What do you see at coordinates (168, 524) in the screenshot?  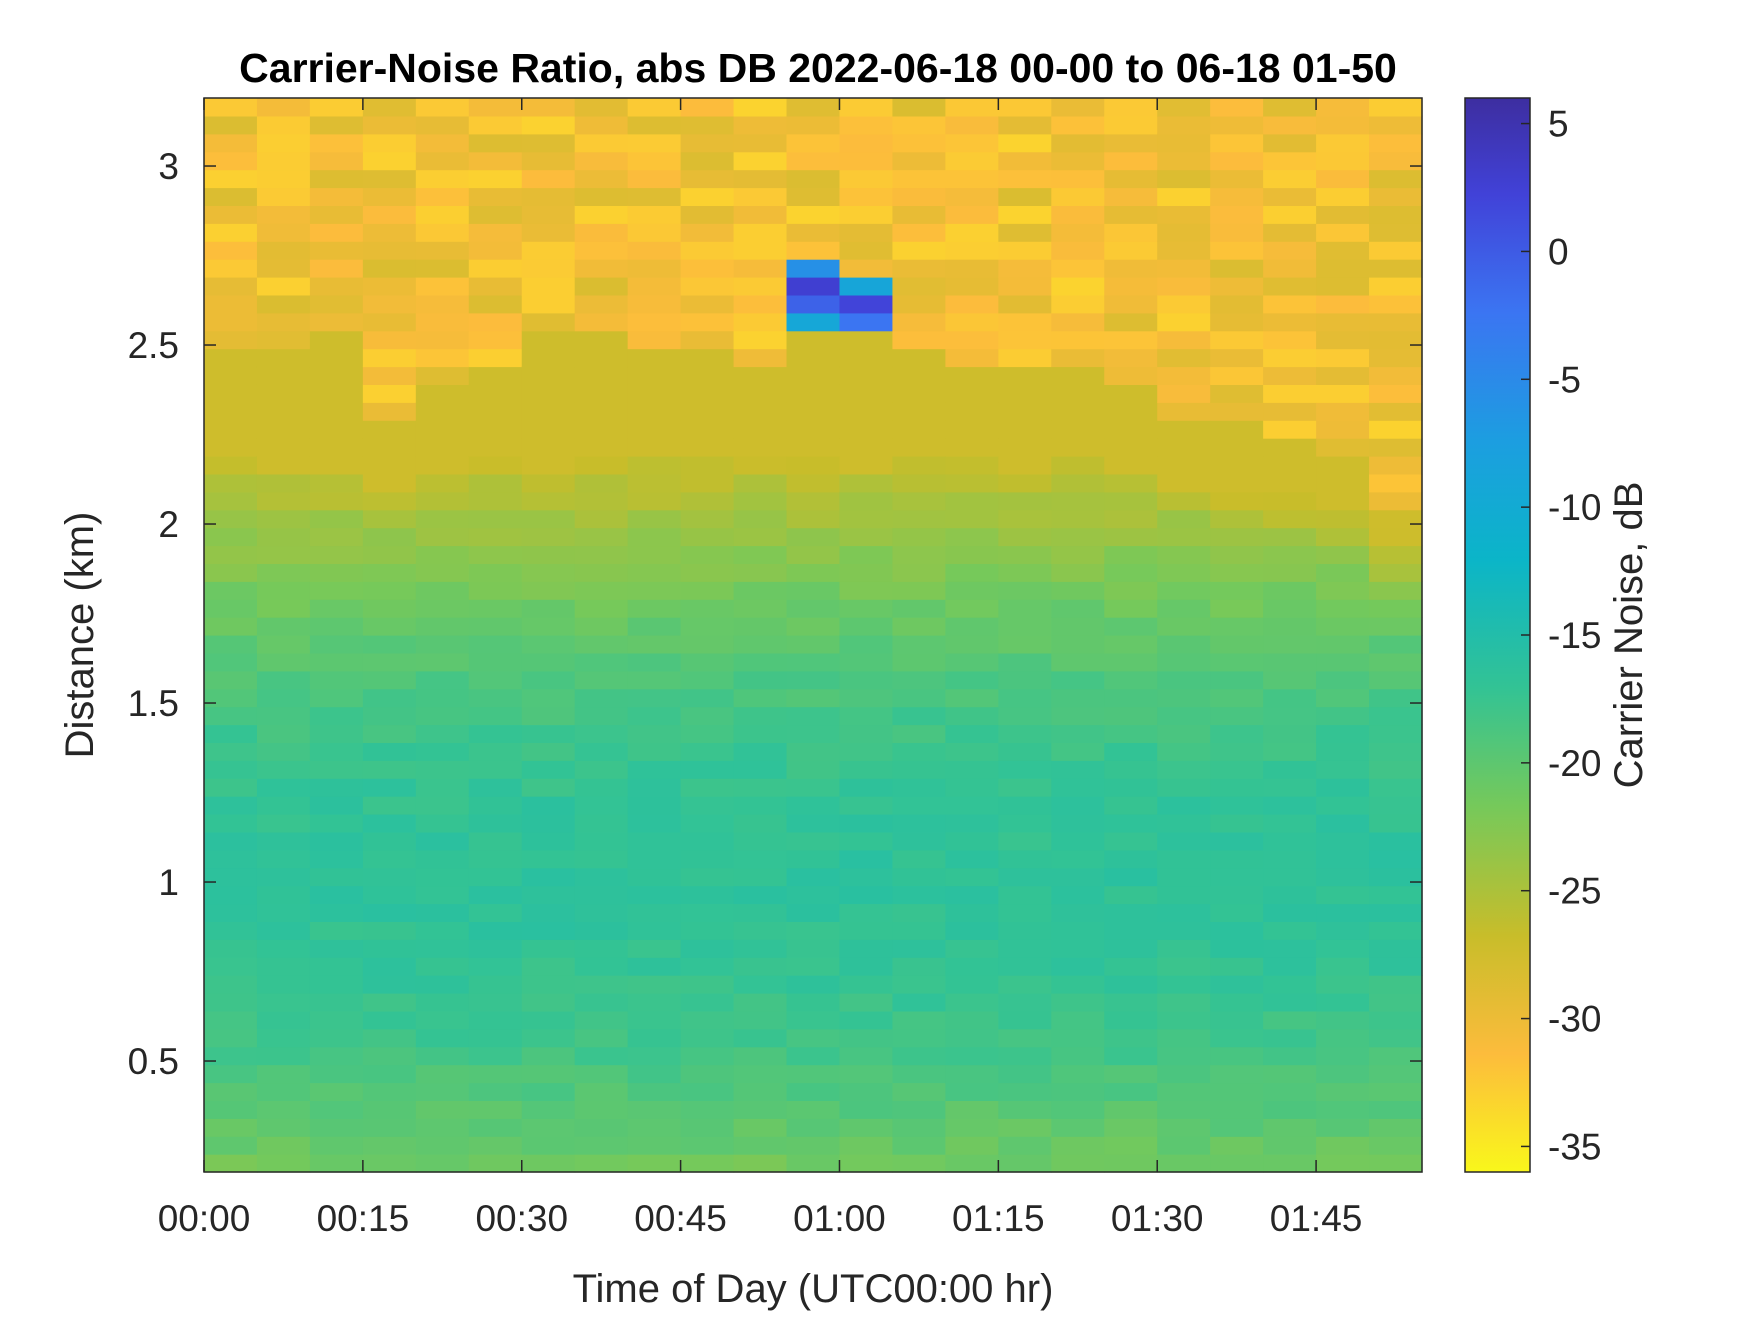 I see `y-tick-label: 2` at bounding box center [168, 524].